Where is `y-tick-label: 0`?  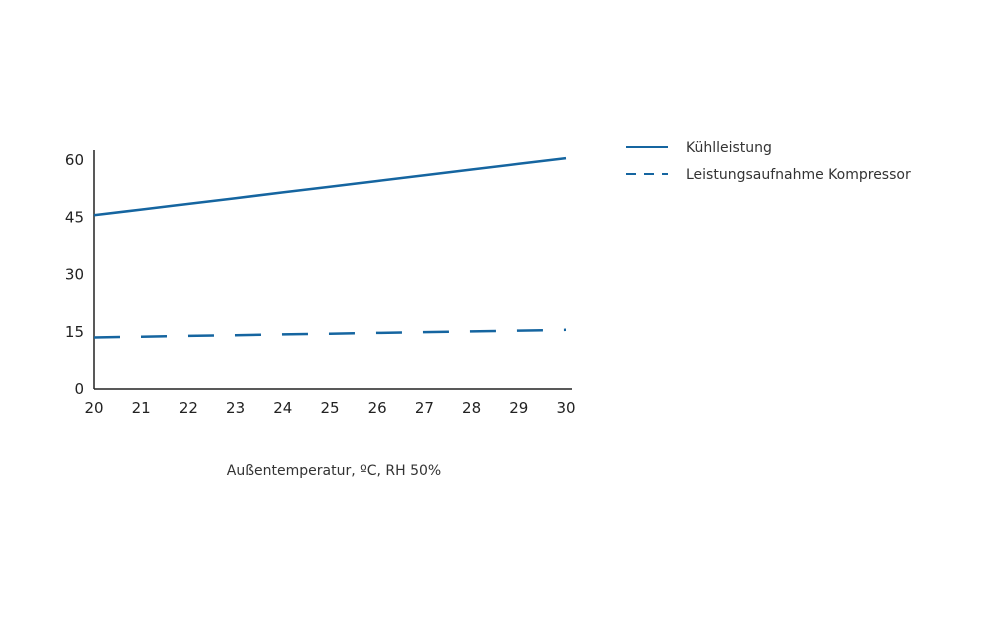
y-tick-label: 0 is located at coordinates (79, 389).